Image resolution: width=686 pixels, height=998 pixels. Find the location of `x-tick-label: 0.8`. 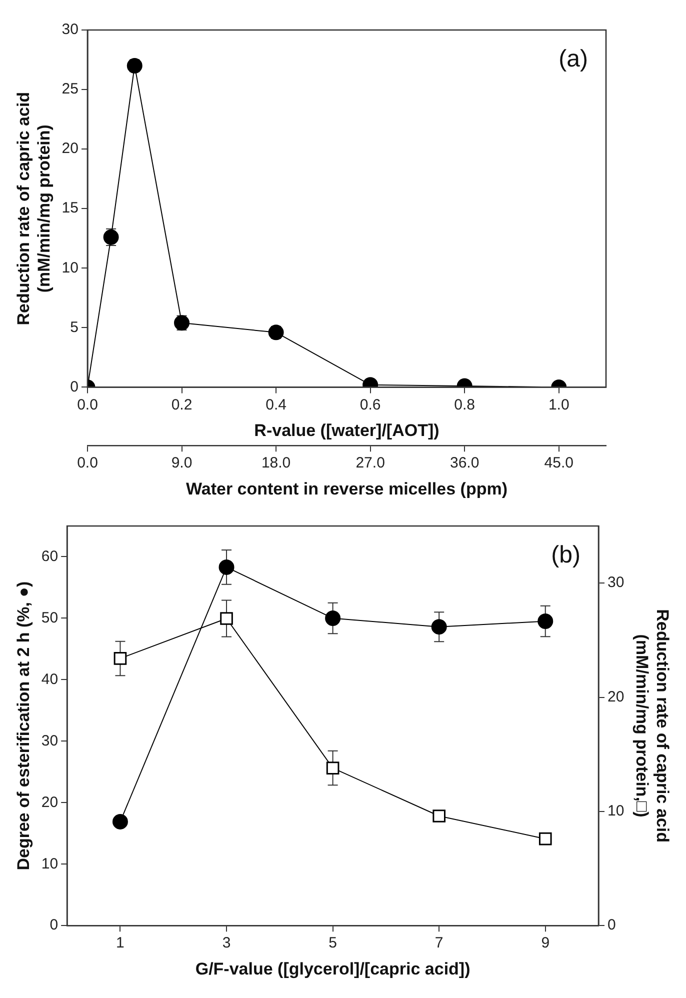

x-tick-label: 0.8 is located at coordinates (465, 405).